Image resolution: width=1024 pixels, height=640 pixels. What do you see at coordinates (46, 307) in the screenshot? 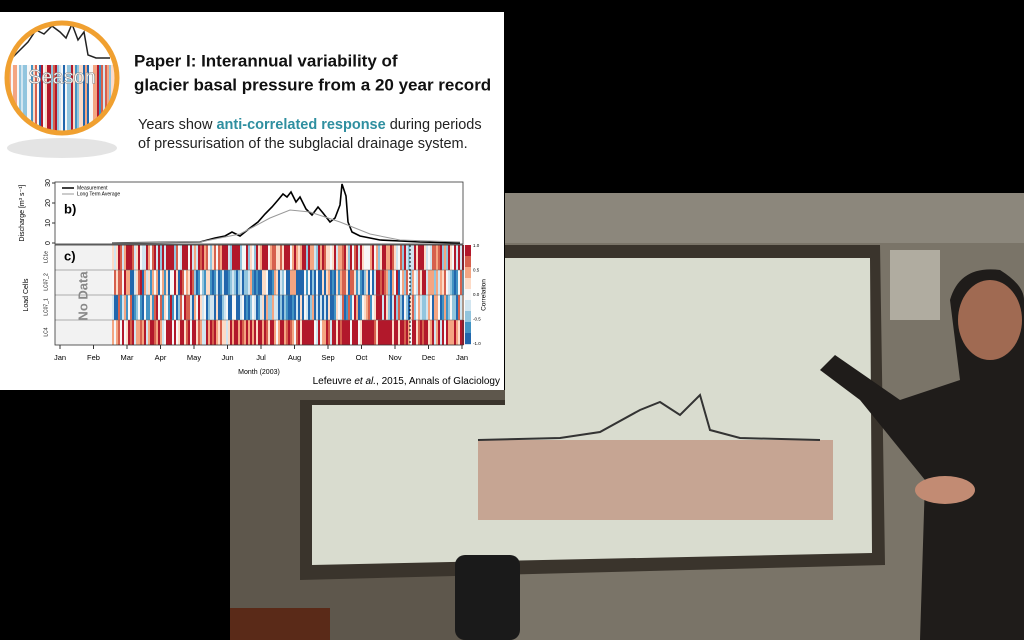
I see `row-label: LC07_1` at bounding box center [46, 307].